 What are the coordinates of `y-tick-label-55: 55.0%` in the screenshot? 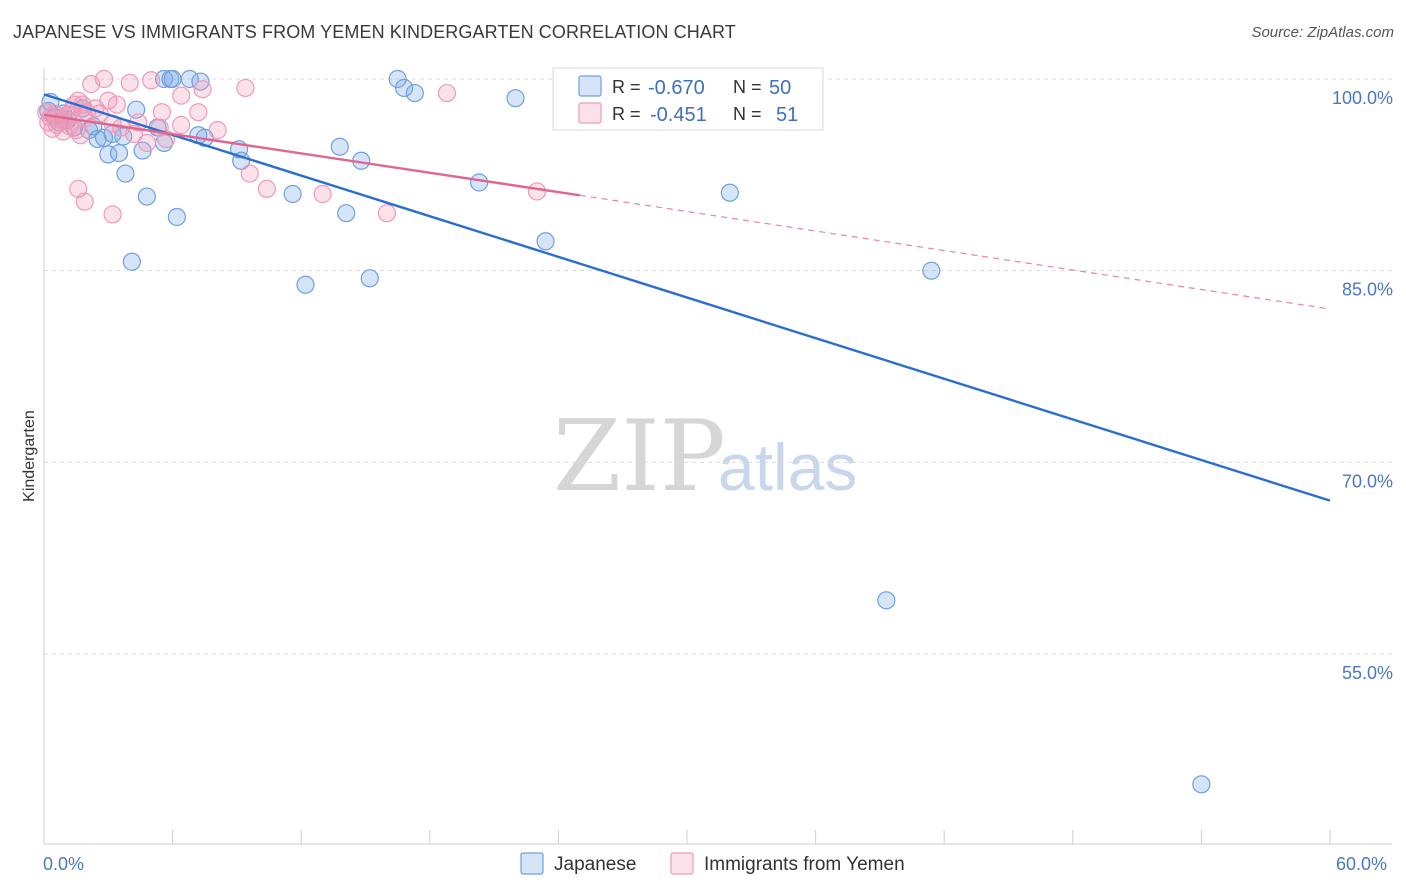 It's located at (1367, 673).